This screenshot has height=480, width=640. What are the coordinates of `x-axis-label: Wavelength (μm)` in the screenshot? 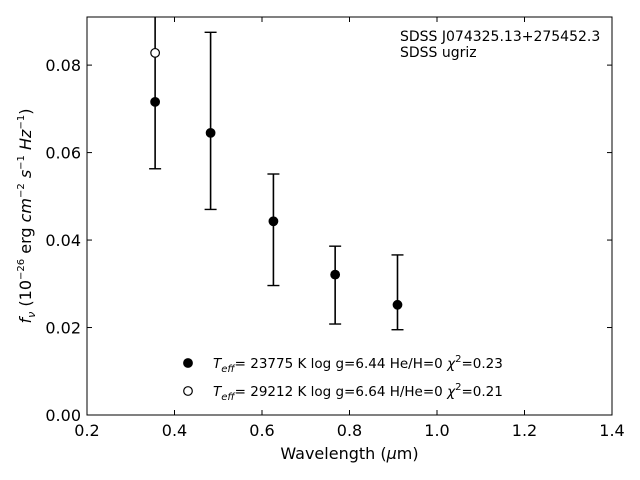 It's located at (349, 453).